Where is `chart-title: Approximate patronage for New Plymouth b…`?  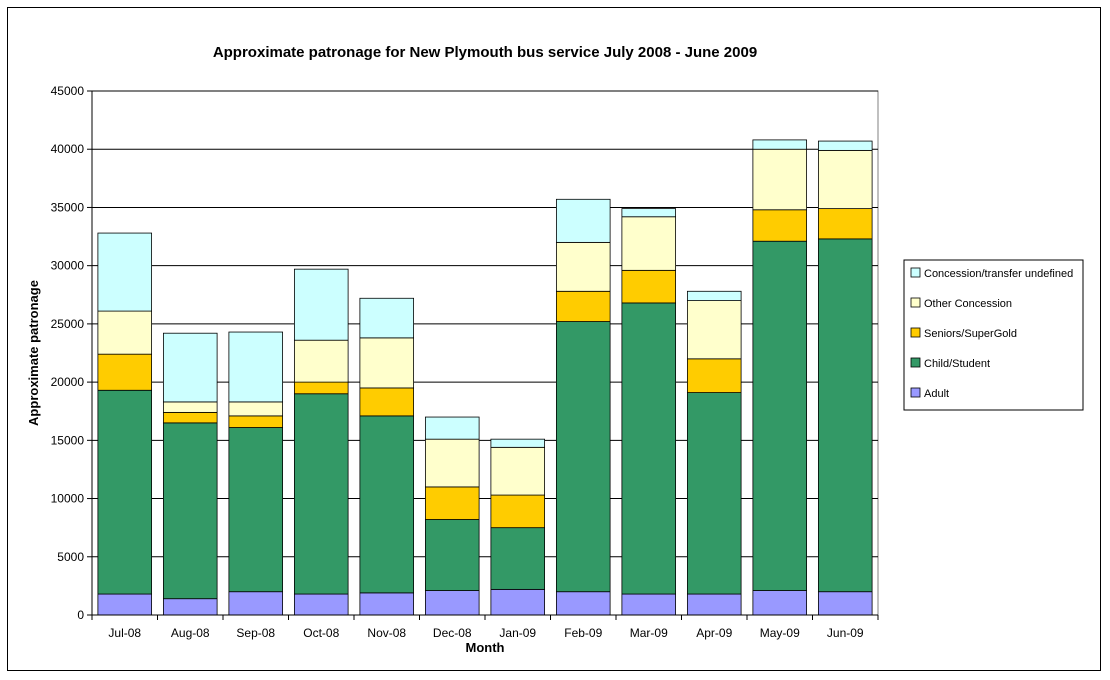 chart-title: Approximate patronage for New Plymouth b… is located at coordinates (485, 52).